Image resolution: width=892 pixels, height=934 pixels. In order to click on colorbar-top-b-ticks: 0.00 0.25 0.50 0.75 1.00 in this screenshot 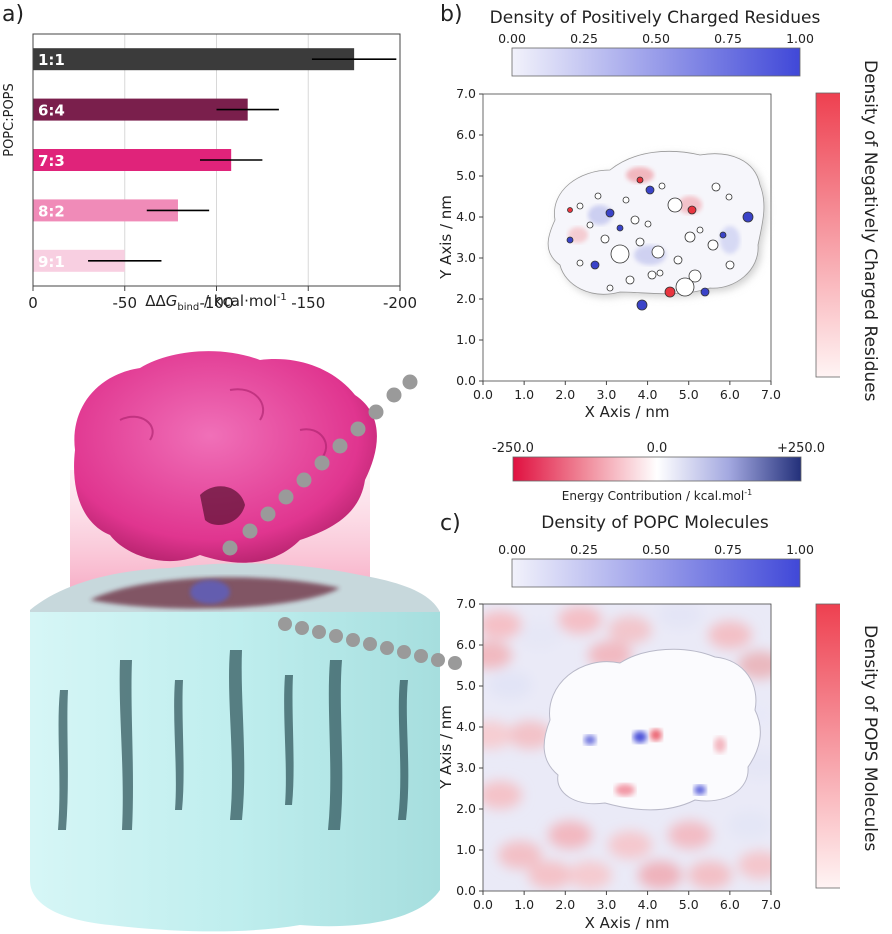, I will do `click(656, 38)`.